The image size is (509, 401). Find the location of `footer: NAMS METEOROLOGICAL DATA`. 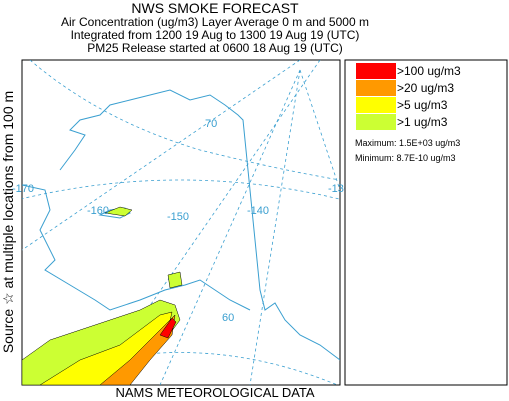

footer: NAMS METEOROLOGICAL DATA is located at coordinates (214, 392).